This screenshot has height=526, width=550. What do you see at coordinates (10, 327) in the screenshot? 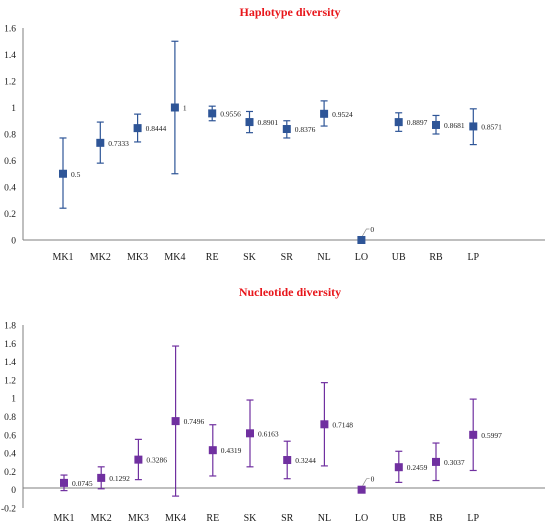
I see `y-tick-label: 1.8` at bounding box center [10, 327].